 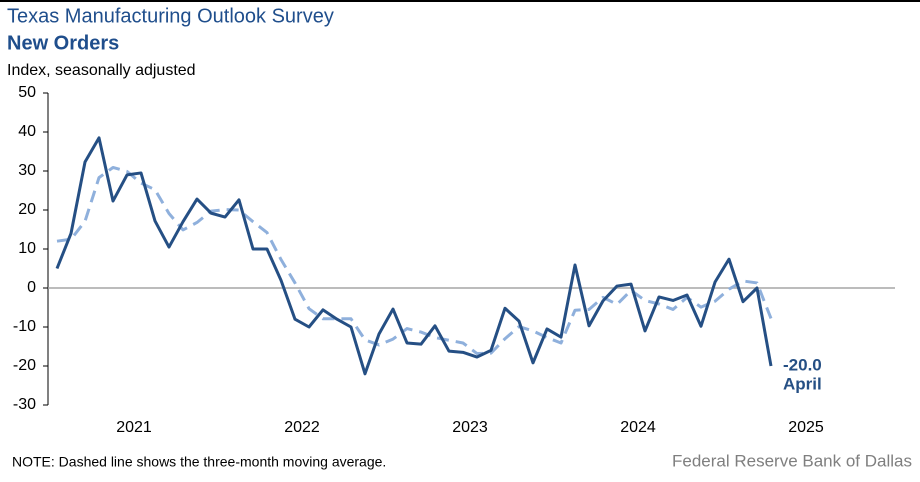 I want to click on x-tick-label: 2022, so click(x=302, y=427).